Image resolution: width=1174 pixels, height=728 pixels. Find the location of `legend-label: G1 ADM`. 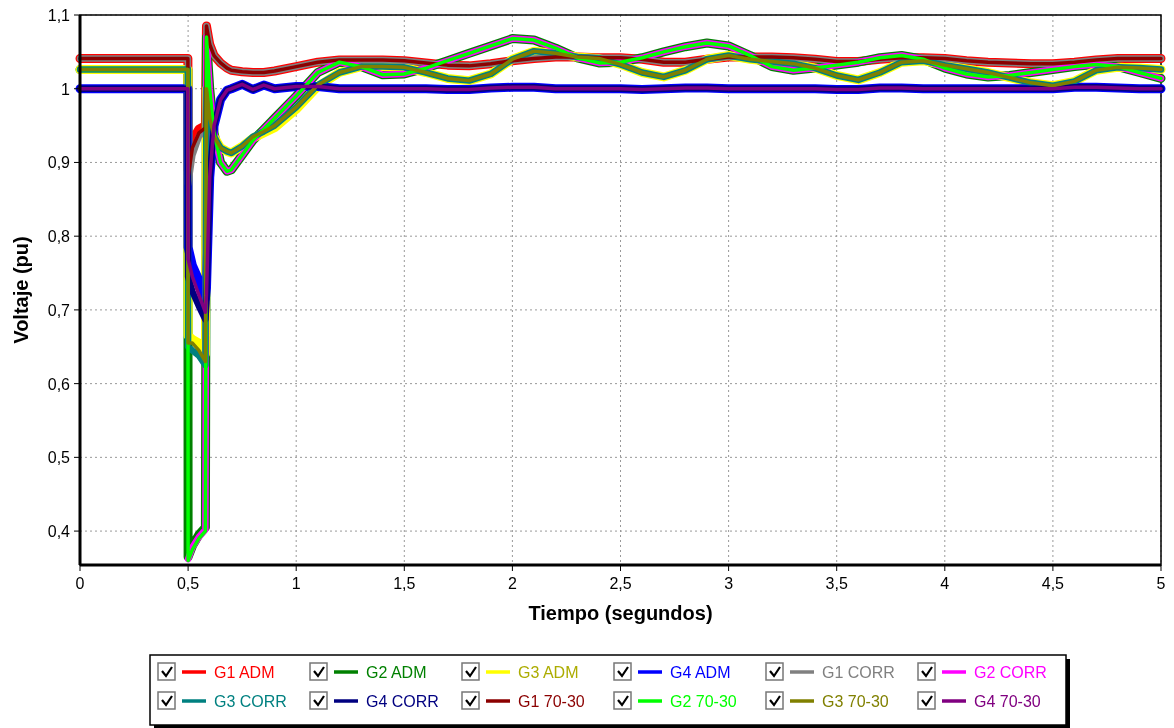

legend-label: G1 ADM is located at coordinates (244, 672).